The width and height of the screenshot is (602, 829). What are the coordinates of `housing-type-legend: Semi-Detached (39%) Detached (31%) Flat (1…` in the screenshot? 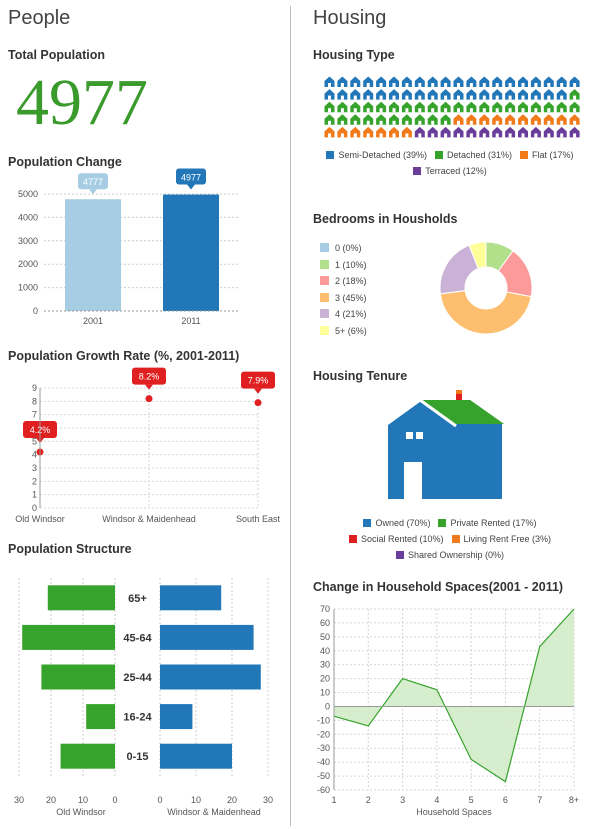 It's located at (450, 163).